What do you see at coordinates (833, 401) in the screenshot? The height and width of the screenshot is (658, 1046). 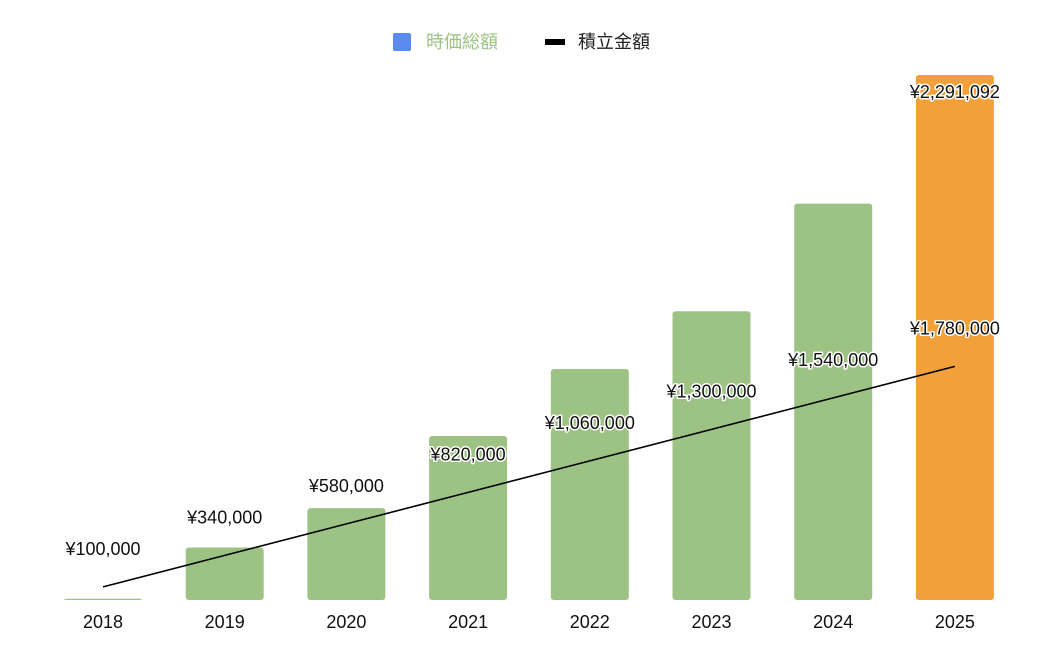 I see `bar-2024` at bounding box center [833, 401].